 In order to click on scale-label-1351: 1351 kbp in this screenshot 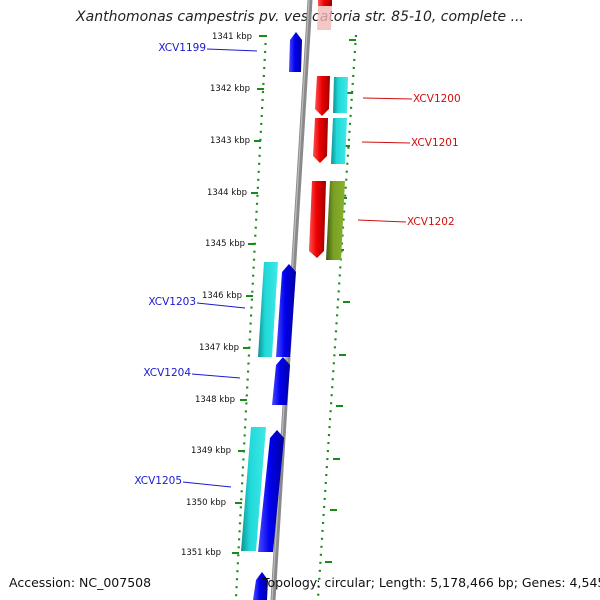, I will do `click(201, 553)`.